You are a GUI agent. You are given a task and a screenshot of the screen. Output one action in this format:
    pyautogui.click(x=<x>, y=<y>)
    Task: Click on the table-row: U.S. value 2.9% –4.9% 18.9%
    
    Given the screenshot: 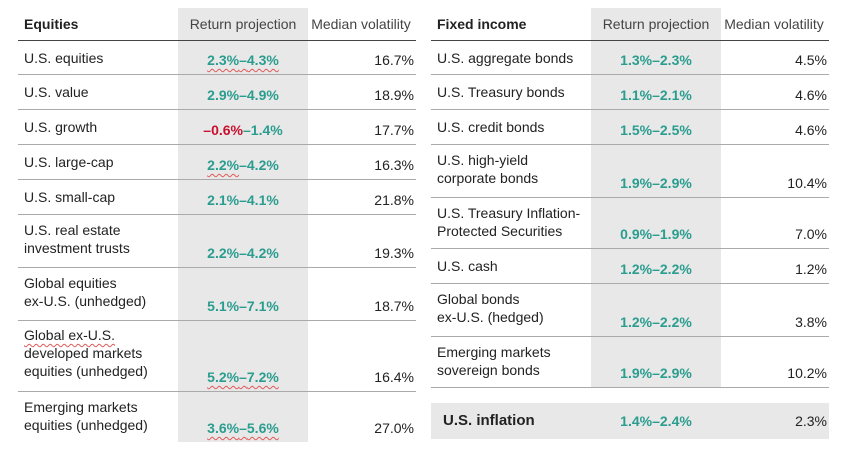 What is the action you would take?
    pyautogui.click(x=217, y=92)
    